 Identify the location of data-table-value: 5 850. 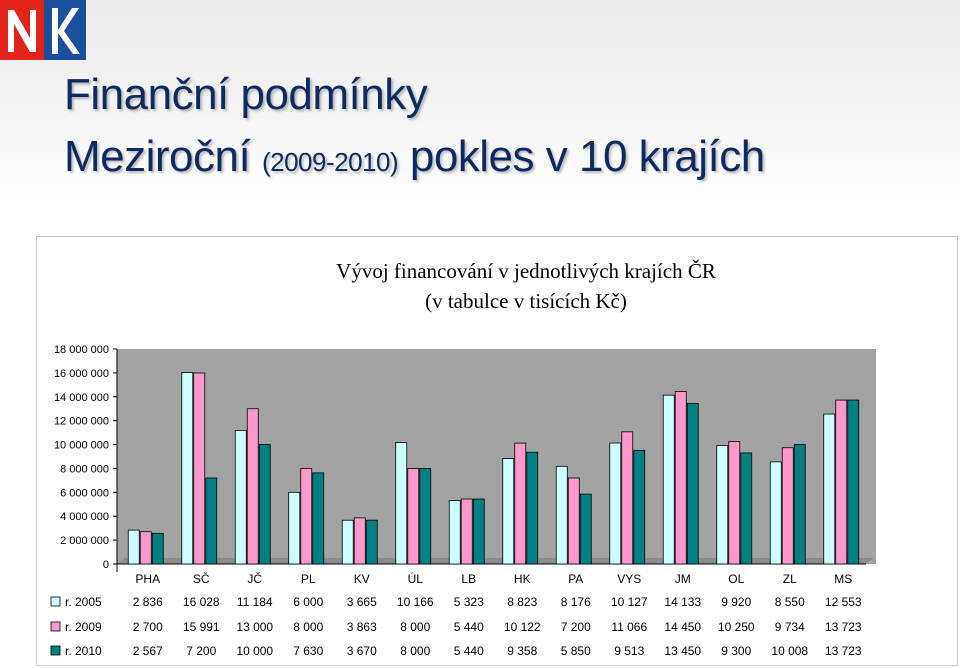
(576, 651).